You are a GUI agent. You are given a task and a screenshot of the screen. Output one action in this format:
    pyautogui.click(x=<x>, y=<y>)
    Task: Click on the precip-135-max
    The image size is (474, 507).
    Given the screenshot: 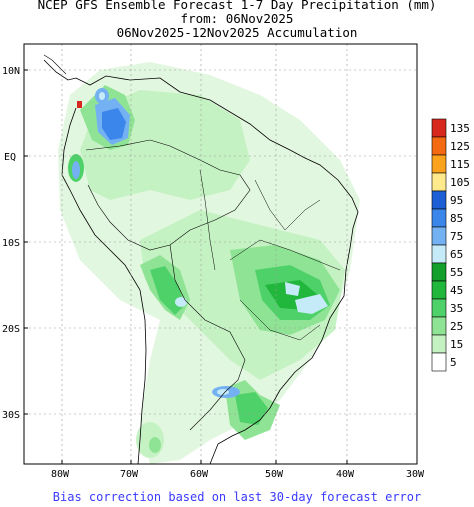 What is the action you would take?
    pyautogui.click(x=79, y=104)
    